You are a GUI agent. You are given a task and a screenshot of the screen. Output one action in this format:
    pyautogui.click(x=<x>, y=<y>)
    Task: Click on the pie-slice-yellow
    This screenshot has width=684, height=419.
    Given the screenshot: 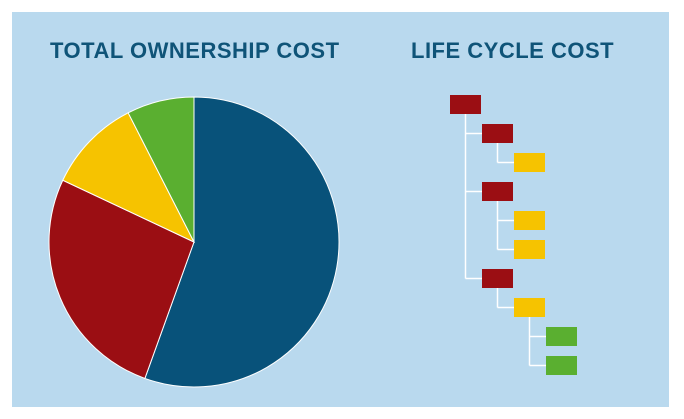 What is the action you would take?
    pyautogui.click(x=129, y=178)
    